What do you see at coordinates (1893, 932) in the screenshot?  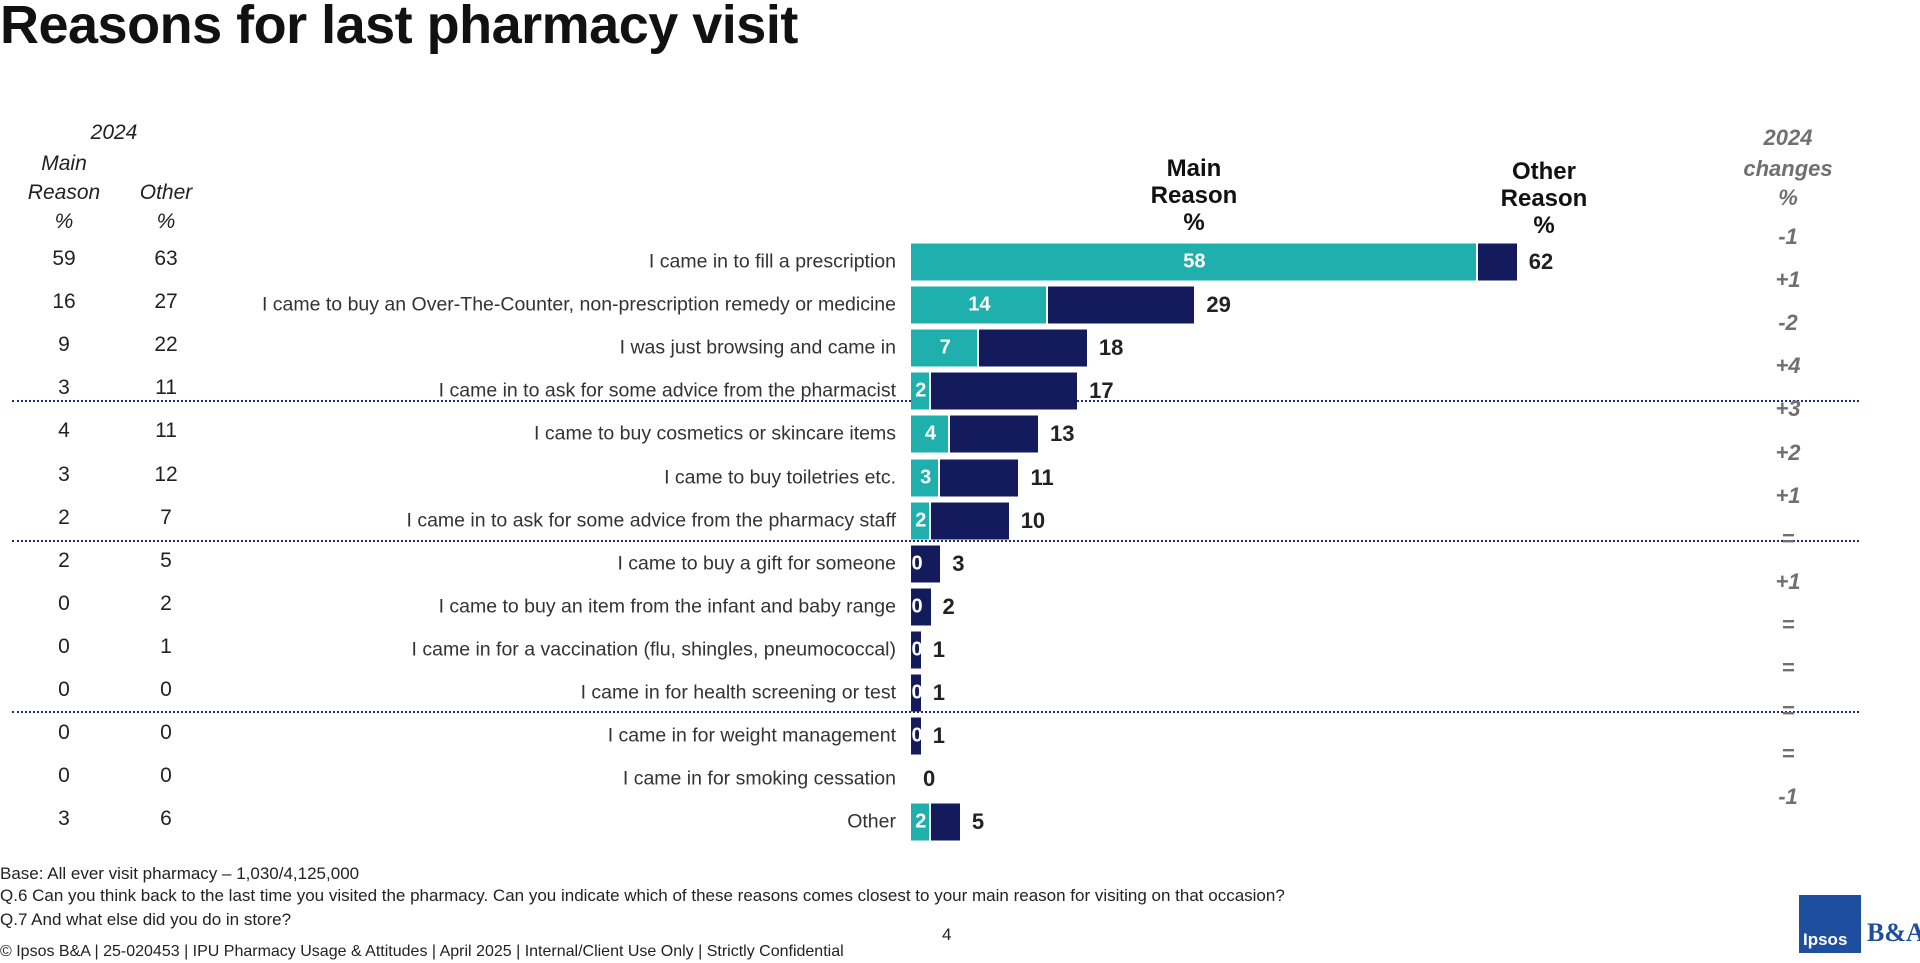 I see `logo-text: B&A` at bounding box center [1893, 932].